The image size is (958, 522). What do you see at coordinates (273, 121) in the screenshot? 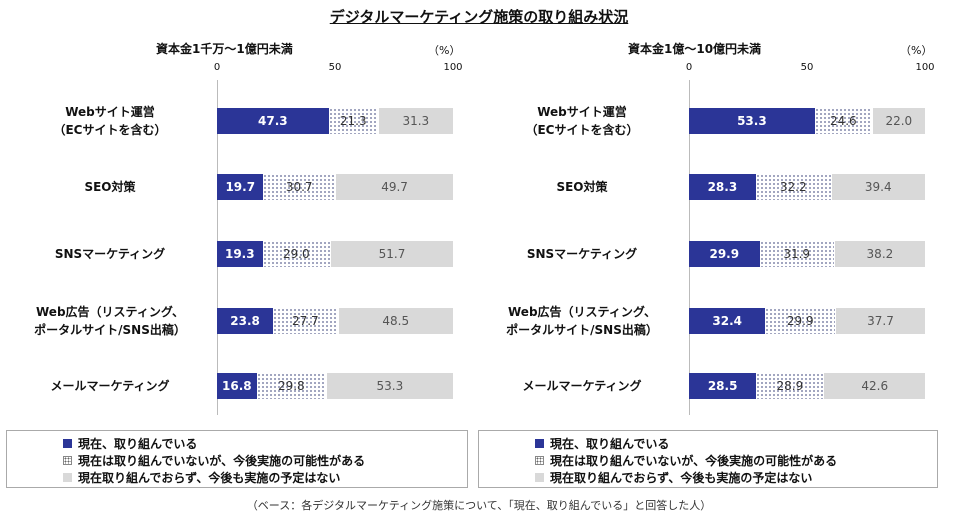
I see `data-label: 47.3` at bounding box center [273, 121].